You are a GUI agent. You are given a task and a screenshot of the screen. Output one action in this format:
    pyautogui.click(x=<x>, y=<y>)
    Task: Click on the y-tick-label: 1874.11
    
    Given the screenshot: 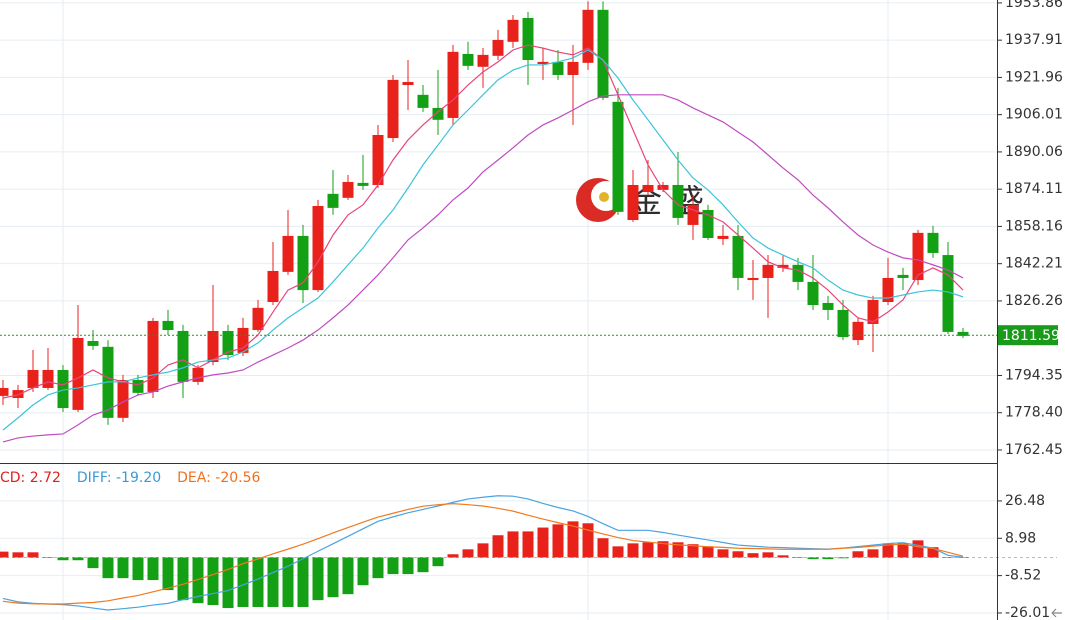 What is the action you would take?
    pyautogui.click(x=1034, y=189)
    